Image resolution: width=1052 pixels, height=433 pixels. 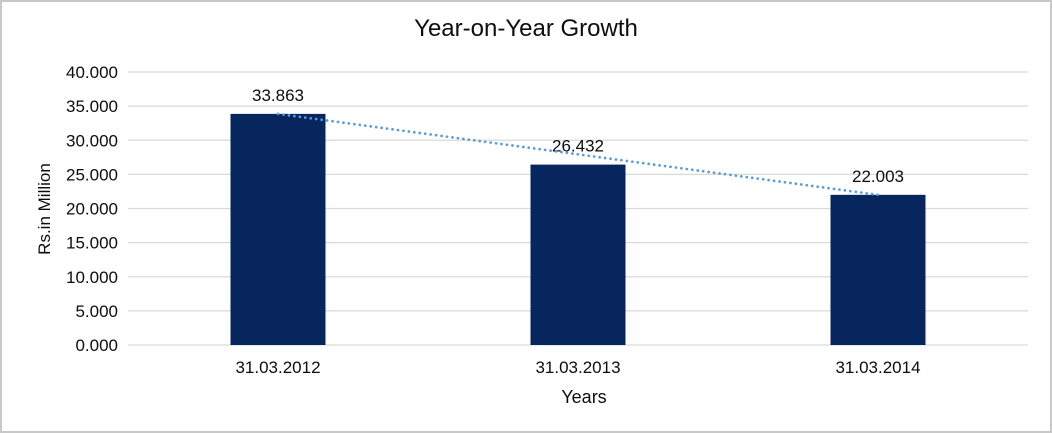 What do you see at coordinates (92, 106) in the screenshot?
I see `y-tick-label: 35.000` at bounding box center [92, 106].